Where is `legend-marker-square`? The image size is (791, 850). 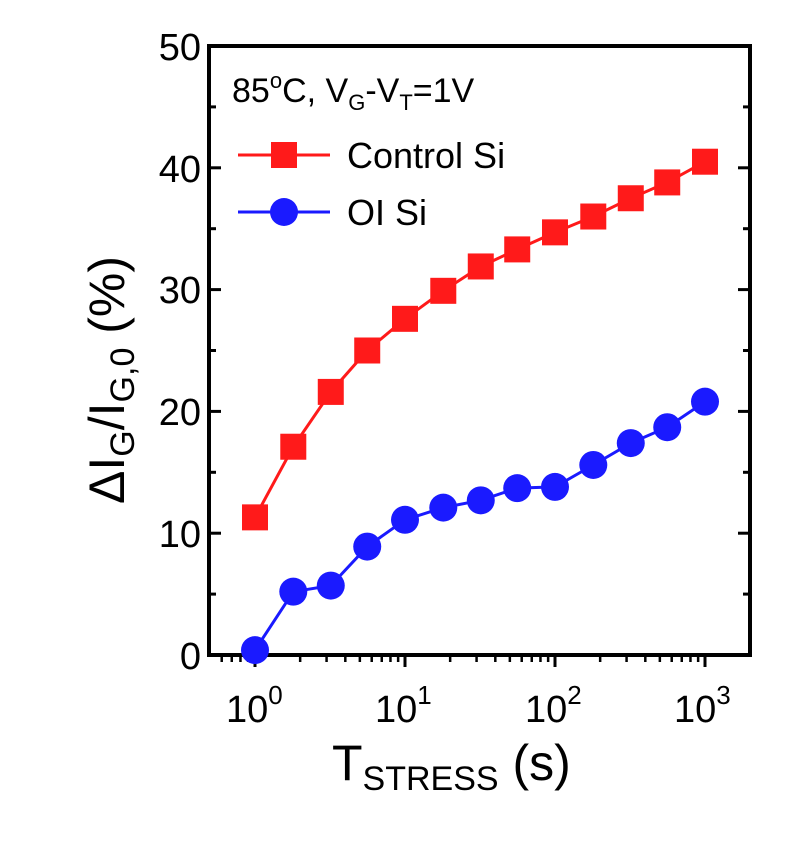
legend-marker-square is located at coordinates (284, 155).